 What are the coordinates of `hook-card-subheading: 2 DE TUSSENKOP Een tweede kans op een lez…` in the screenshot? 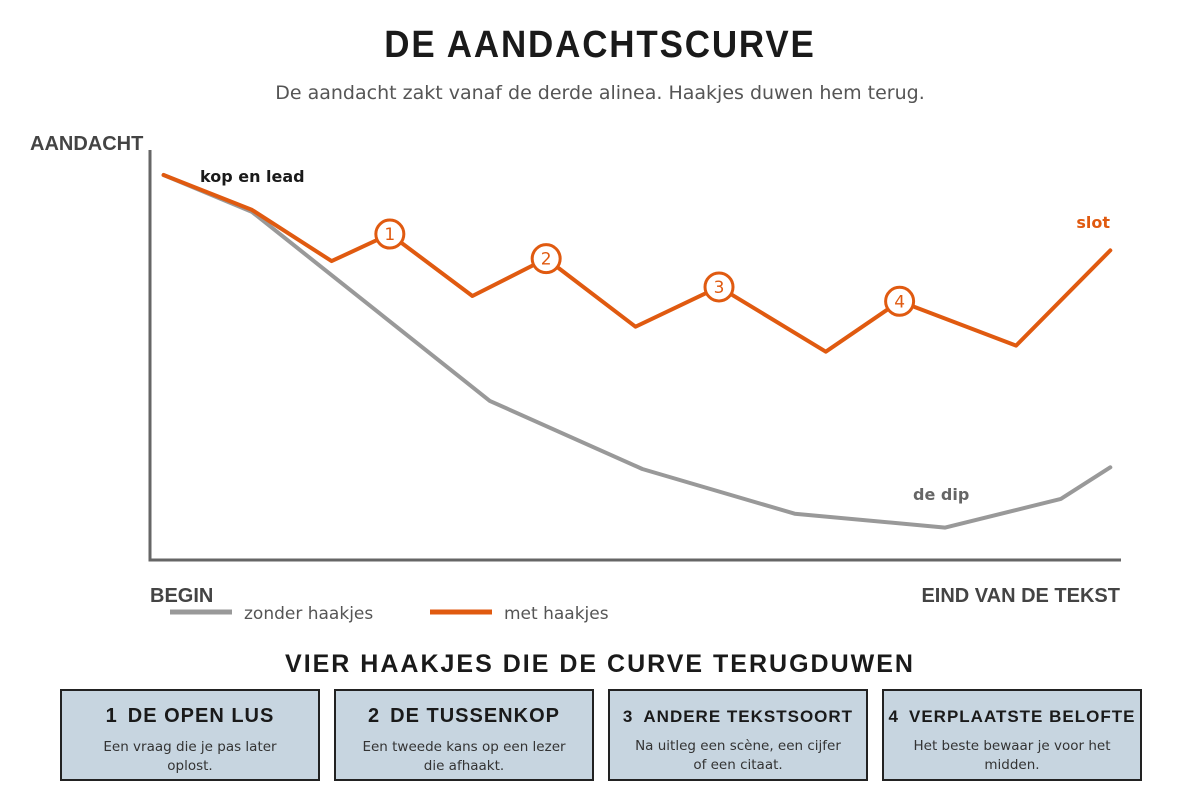 It's located at (464, 735).